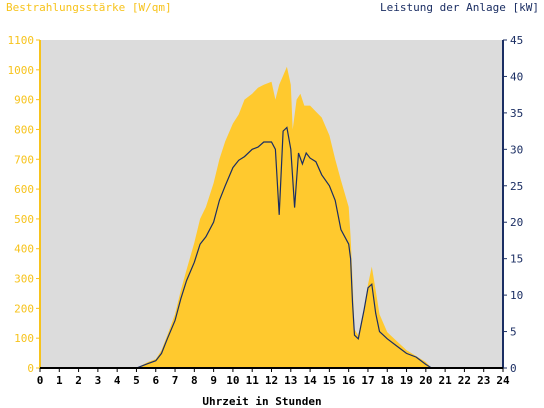 This screenshot has height=408, width=544. I want to click on right-tick-label: 30, so click(516, 149).